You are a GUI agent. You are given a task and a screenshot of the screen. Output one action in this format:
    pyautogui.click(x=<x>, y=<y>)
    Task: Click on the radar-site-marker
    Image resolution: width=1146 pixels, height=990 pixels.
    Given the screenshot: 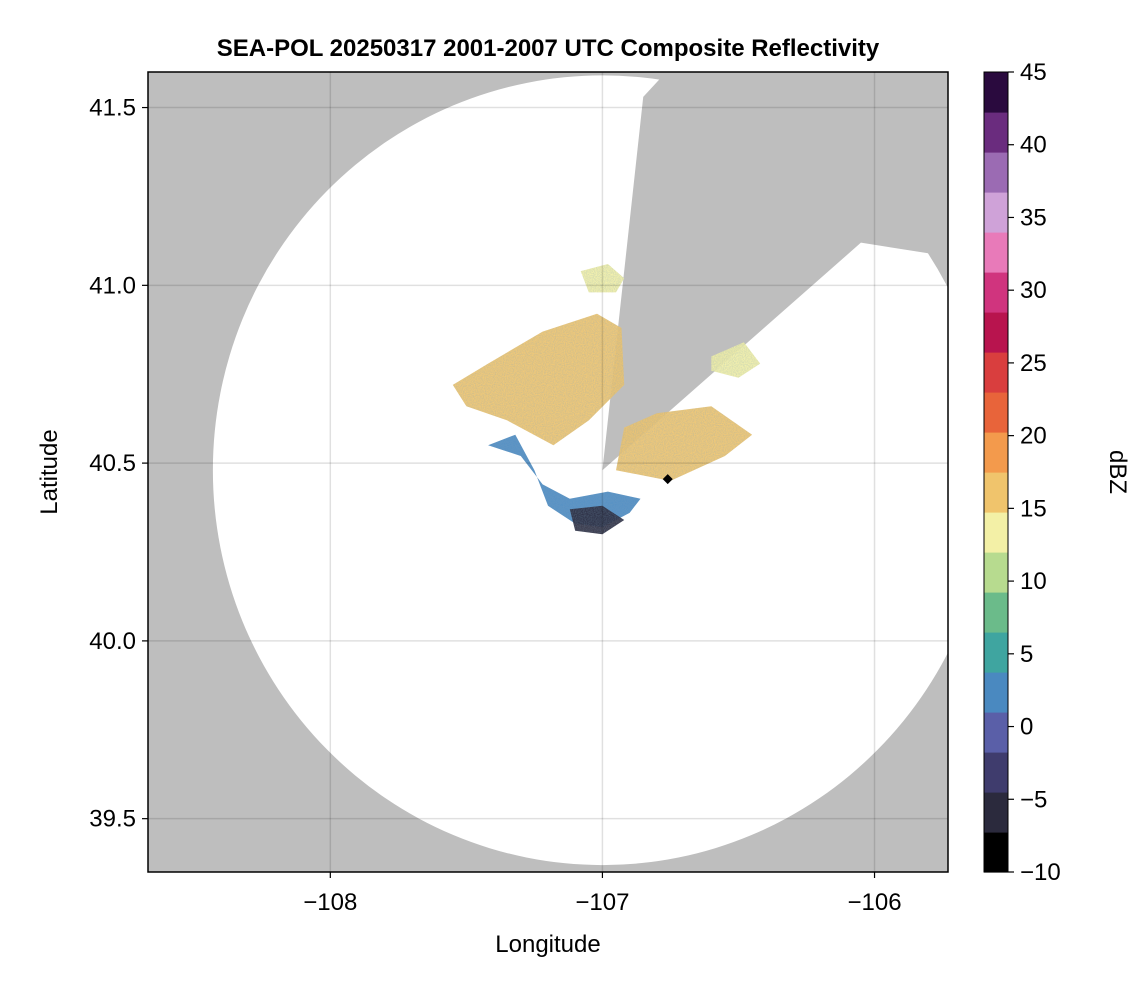 What is the action you would take?
    pyautogui.click(x=667, y=479)
    